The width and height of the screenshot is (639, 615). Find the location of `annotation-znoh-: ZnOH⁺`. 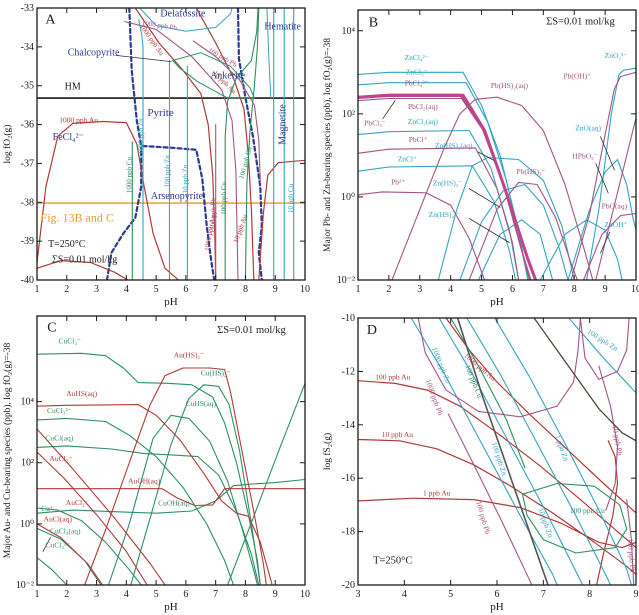

annotation-znoh-: ZnOH⁺ is located at coordinates (615, 224).